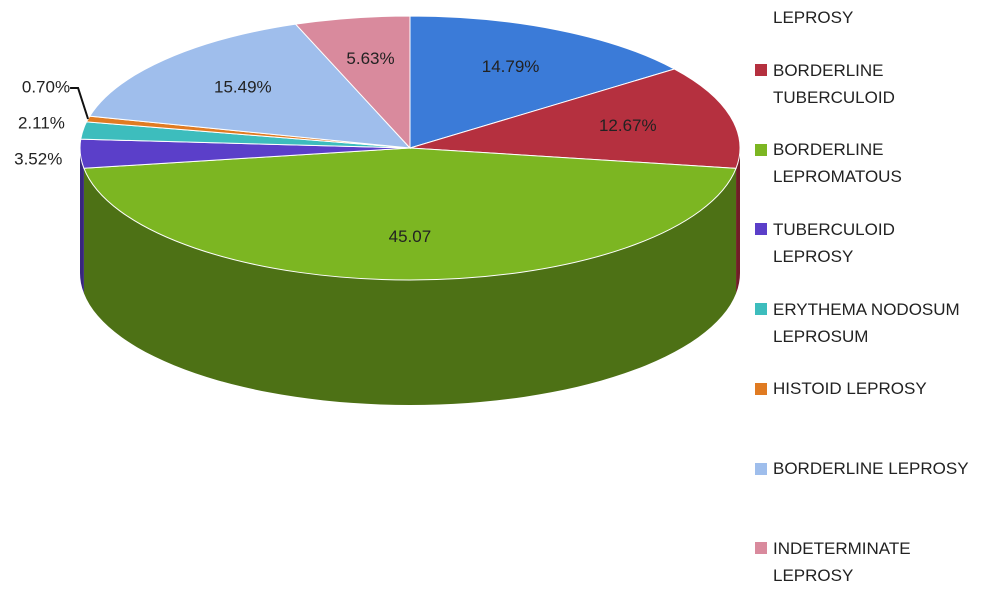  Describe the element at coordinates (834, 83) in the screenshot. I see `legend-label: BORDERLINE TUBERCULOID` at that location.